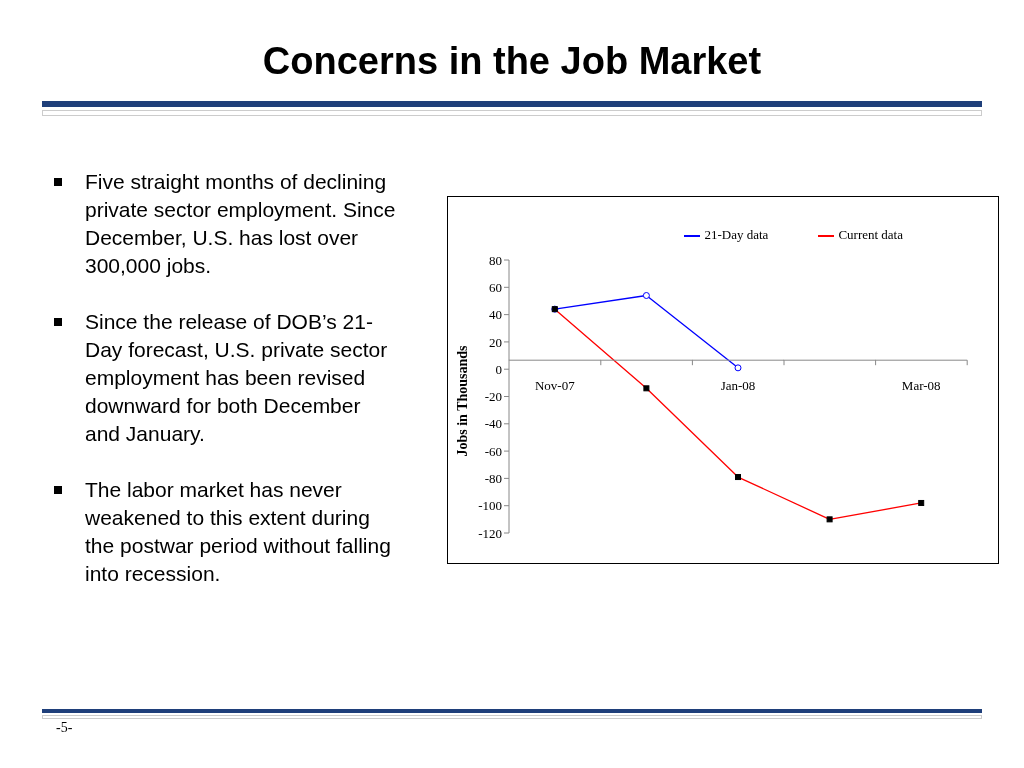 The height and width of the screenshot is (768, 1024). Describe the element at coordinates (236, 378) in the screenshot. I see `text: Since the release of DOB’s 21-Day forecast, U.S. private sector employment has been revised downward for both December and January.` at that location.